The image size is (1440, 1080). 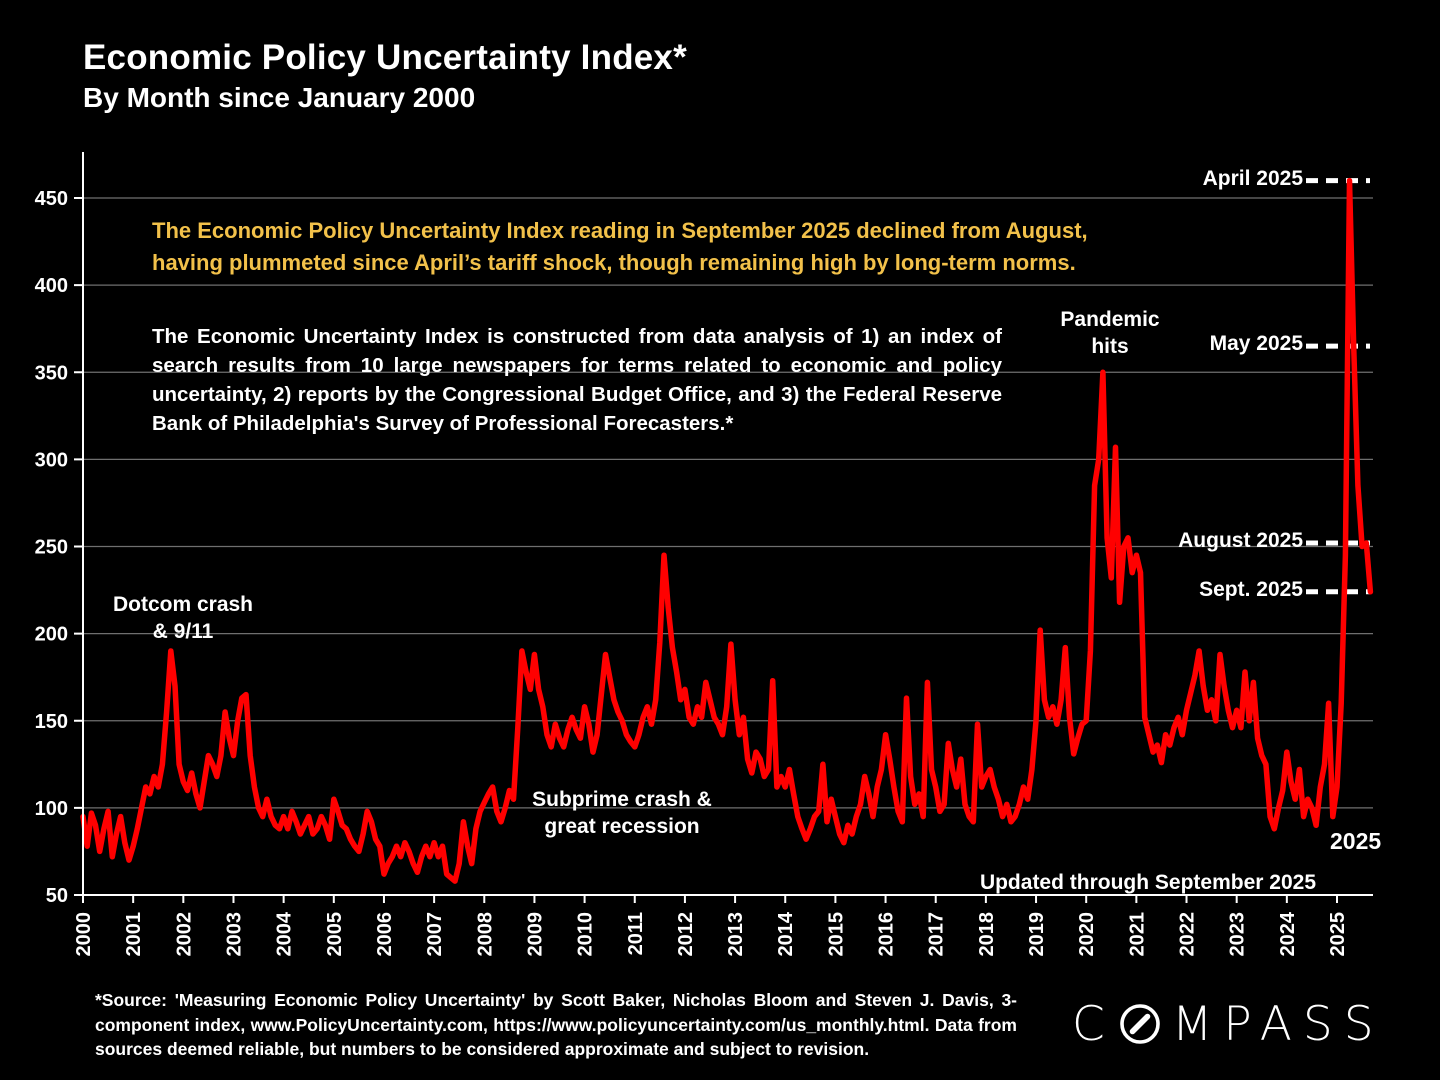 What do you see at coordinates (1188, 934) in the screenshot?
I see `svg-text: 2022` at bounding box center [1188, 934].